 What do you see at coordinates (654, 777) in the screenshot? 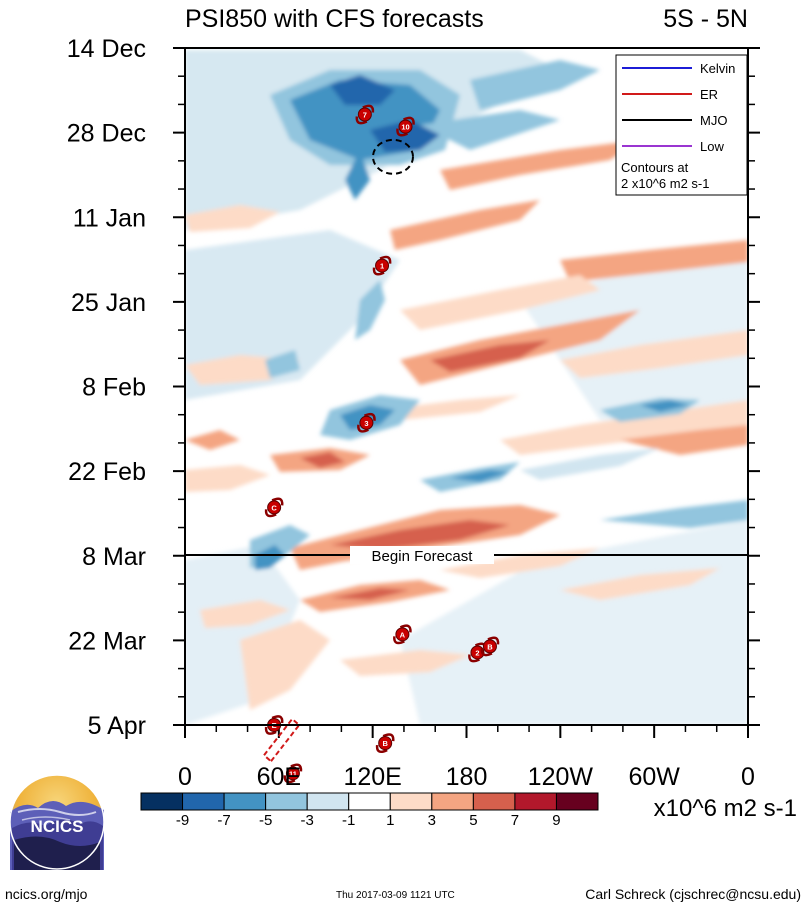
I see `x-tick-label: 60W` at bounding box center [654, 777].